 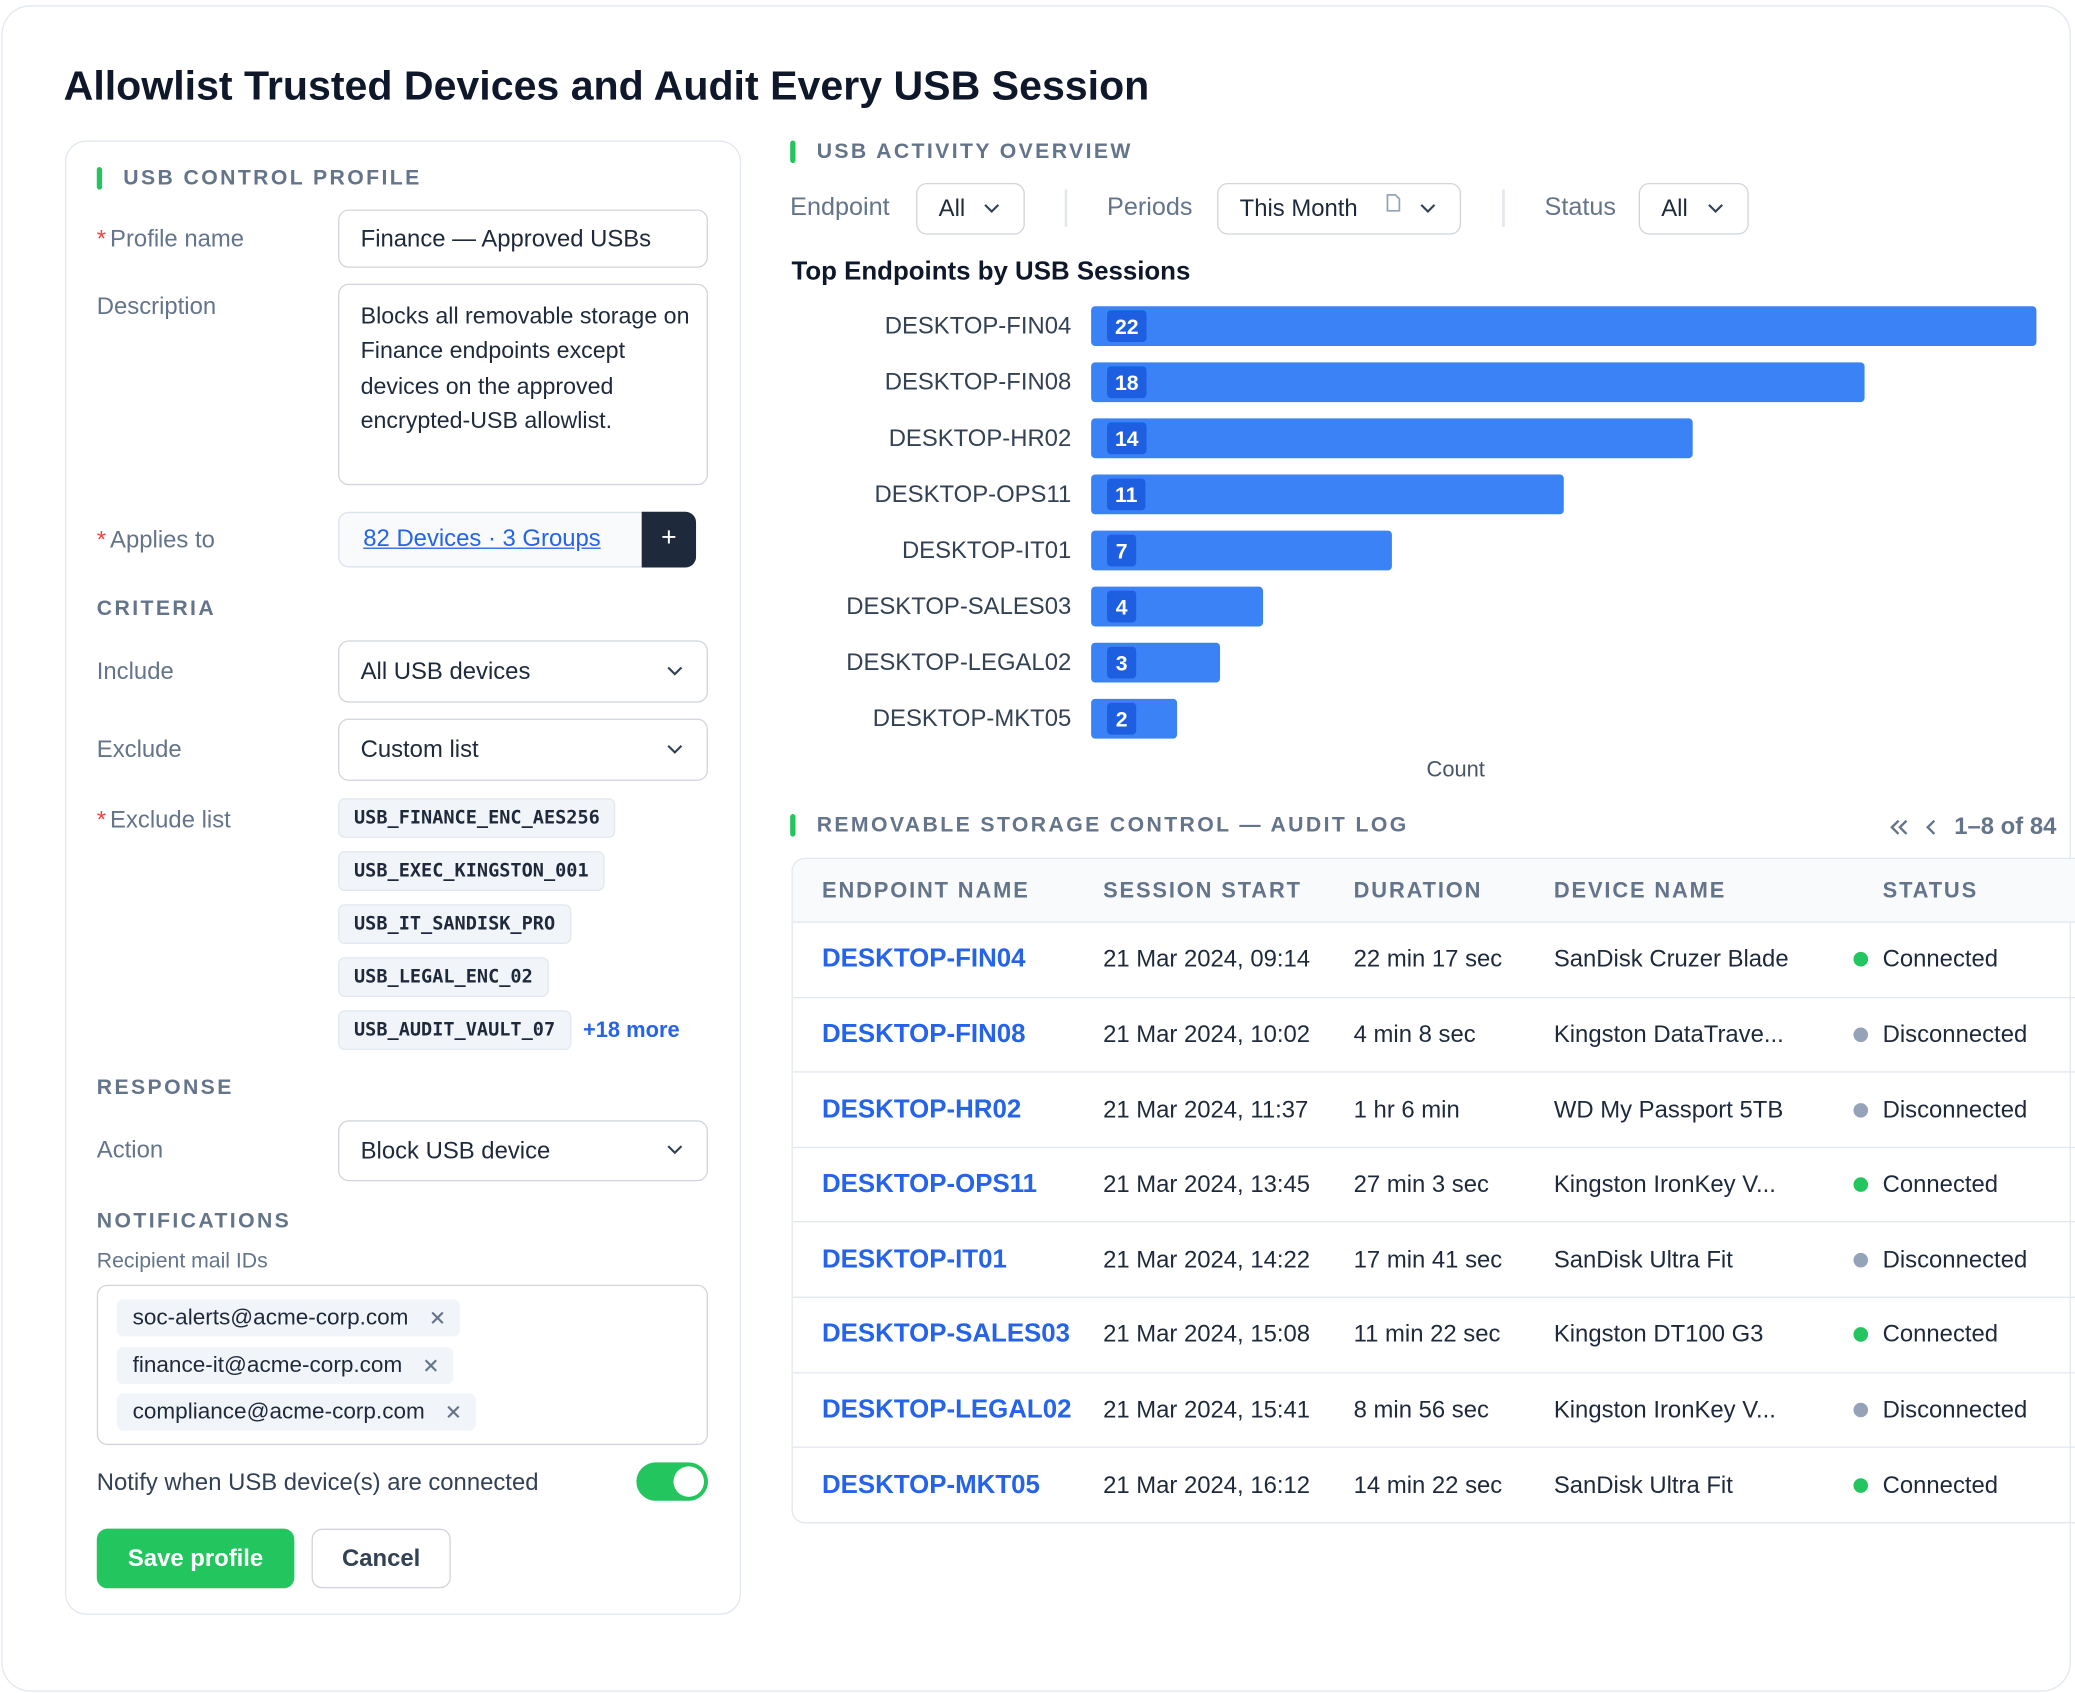 I want to click on value-label: 2, so click(x=1122, y=720).